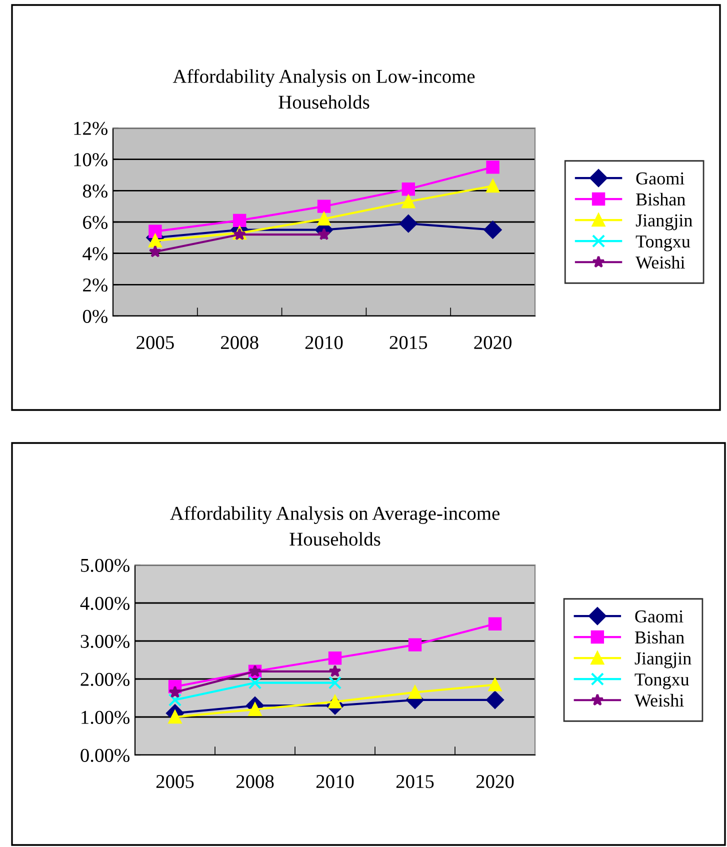 The width and height of the screenshot is (727, 847). What do you see at coordinates (105, 641) in the screenshot?
I see `y-tick-label: 3.00%` at bounding box center [105, 641].